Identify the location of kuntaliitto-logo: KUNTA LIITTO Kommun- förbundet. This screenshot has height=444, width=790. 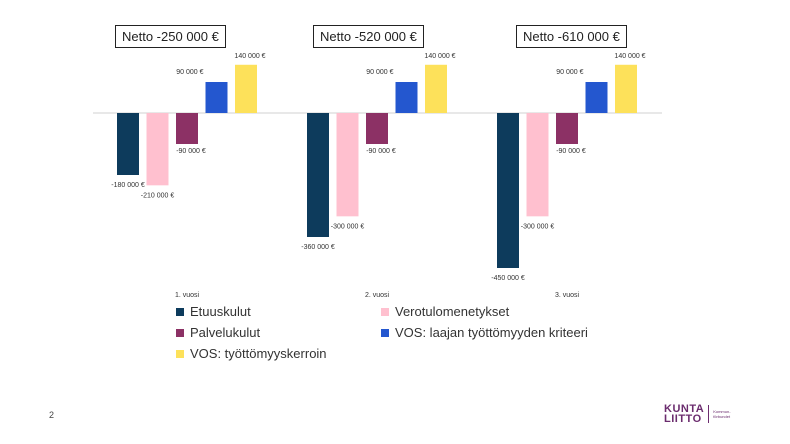
(697, 414).